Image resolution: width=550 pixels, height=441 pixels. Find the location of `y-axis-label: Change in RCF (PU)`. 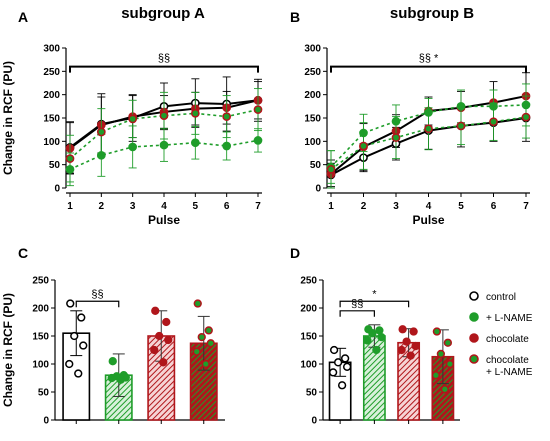

y-axis-label: Change in RCF (PU) is located at coordinates (8, 118).